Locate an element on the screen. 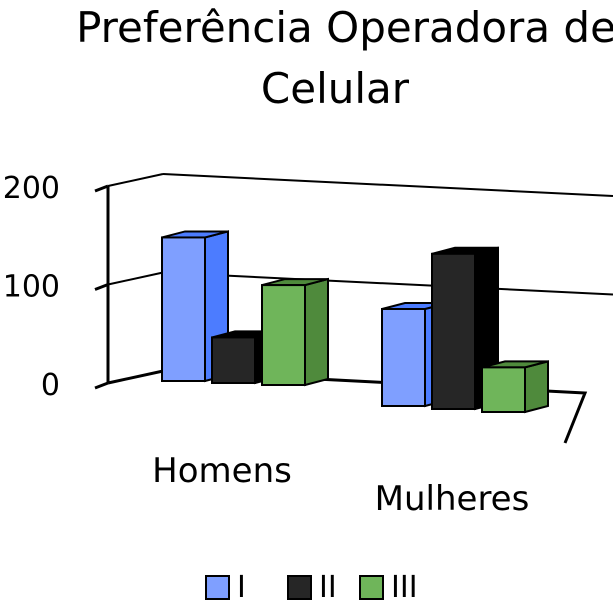  y-tick-label: 0 is located at coordinates (50, 385).